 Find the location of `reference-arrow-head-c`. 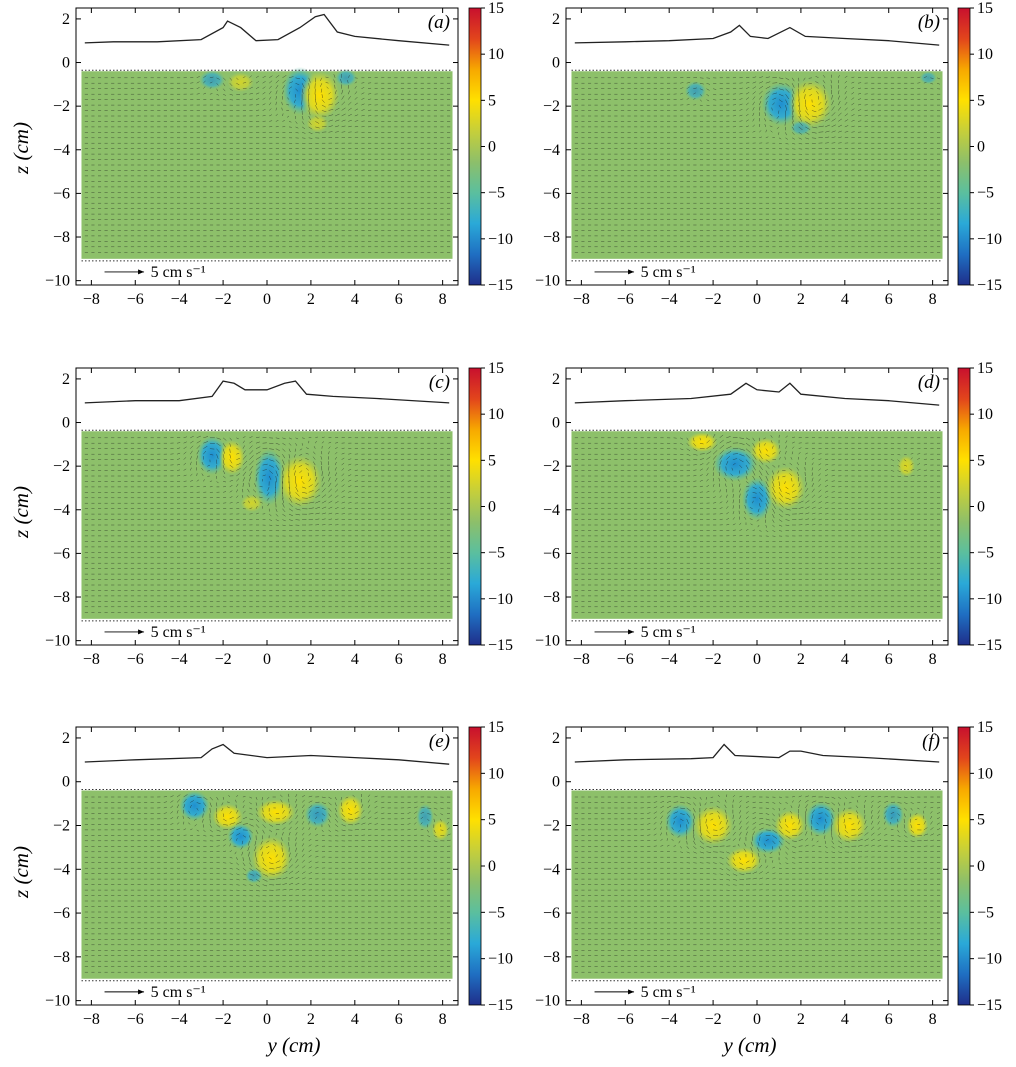

reference-arrow-head-c is located at coordinates (141, 632).